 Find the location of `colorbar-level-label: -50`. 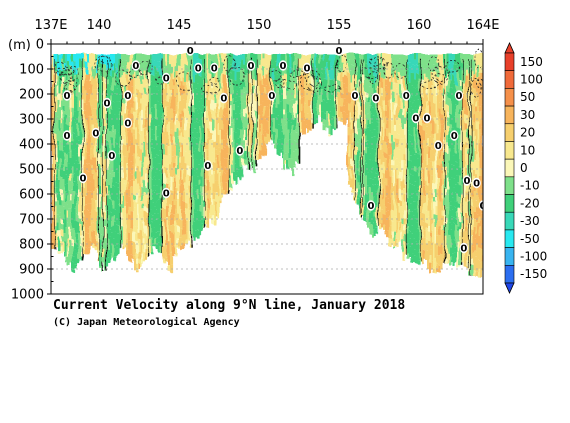

colorbar-level-label: -50 is located at coordinates (530, 239).